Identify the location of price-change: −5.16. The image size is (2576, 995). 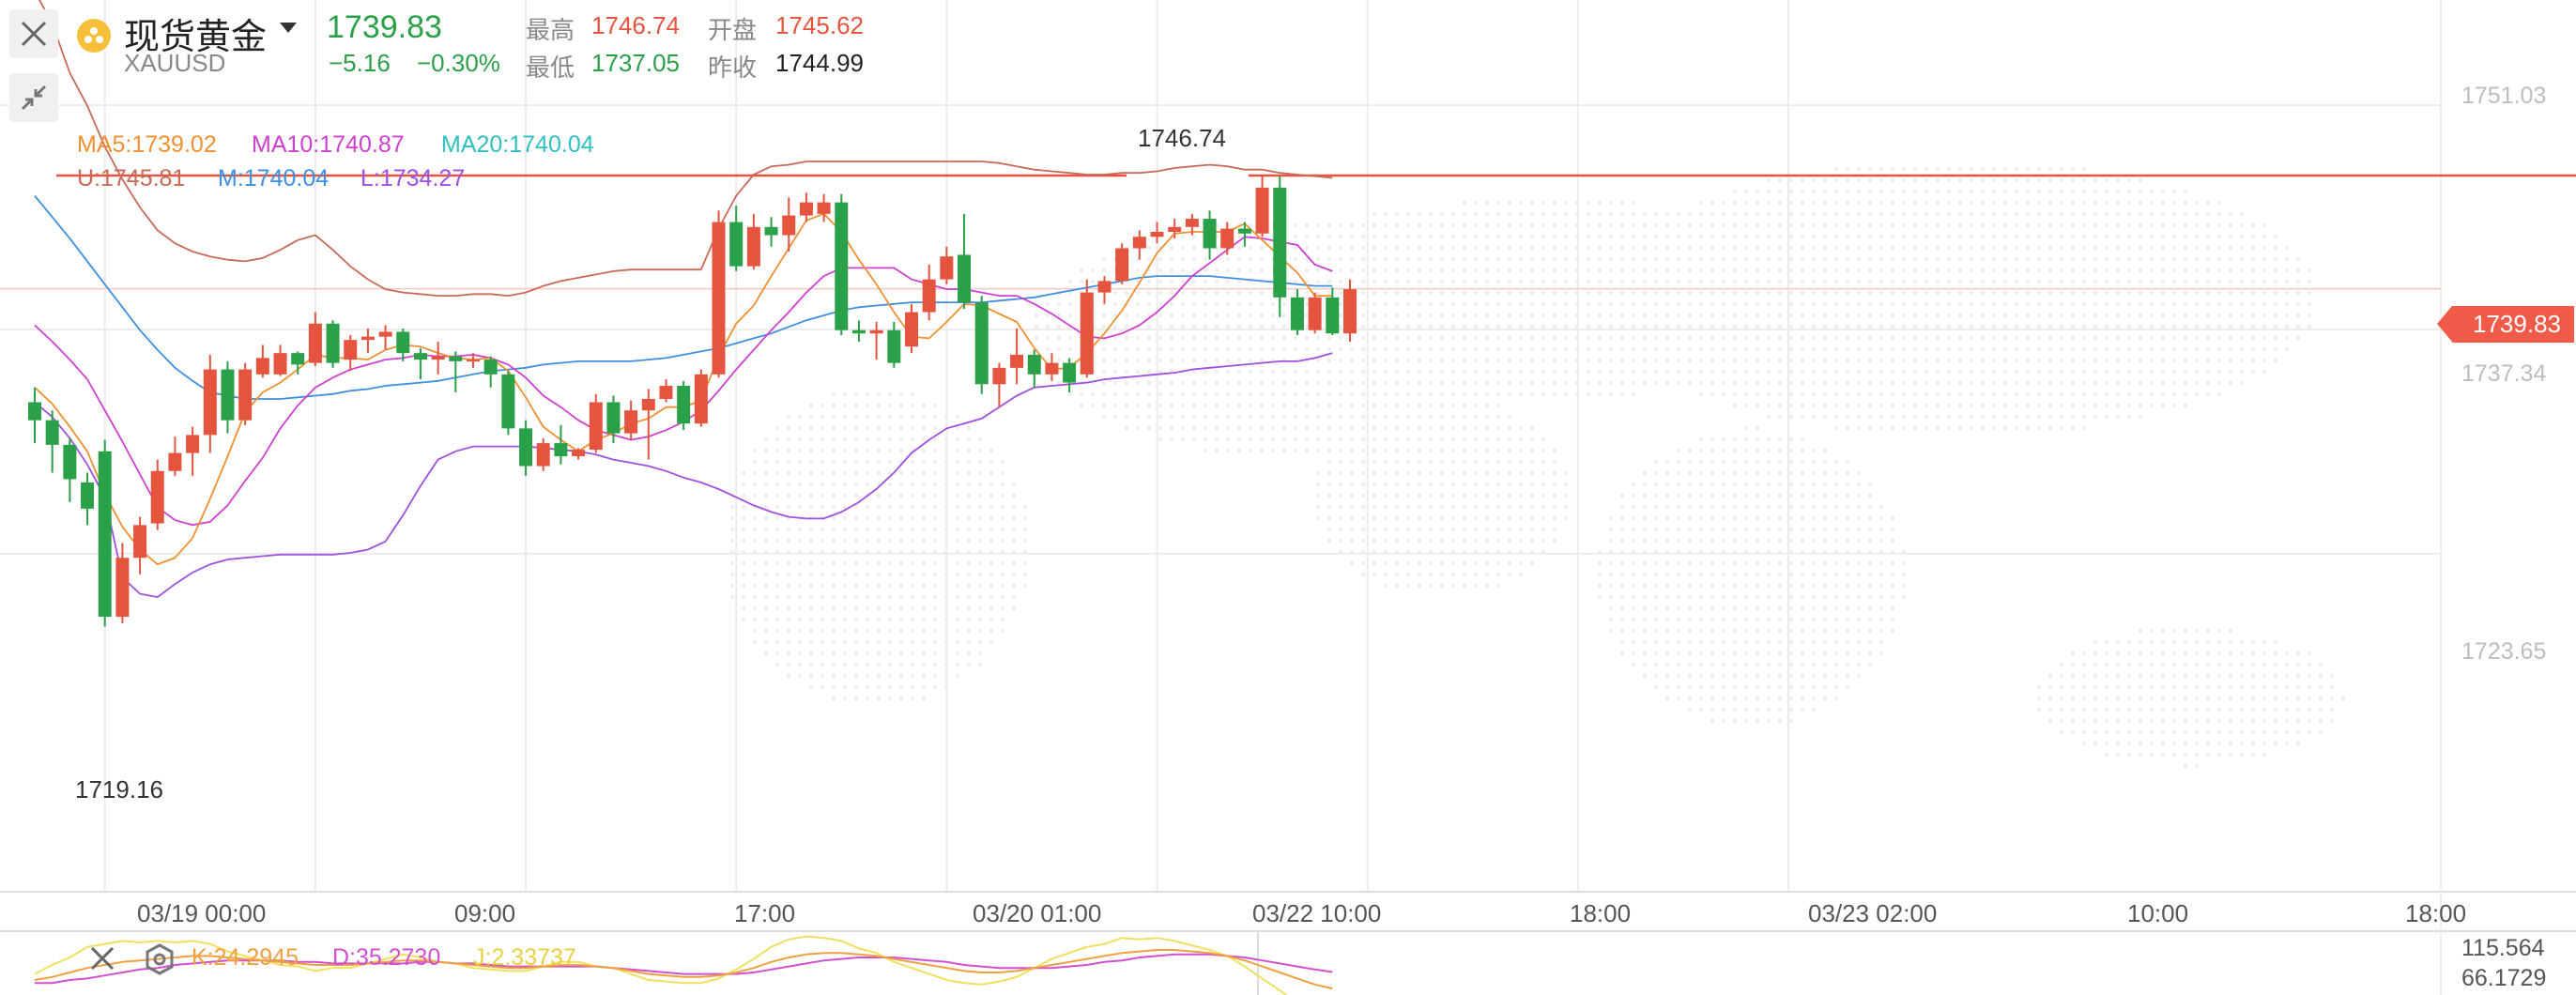
(360, 63).